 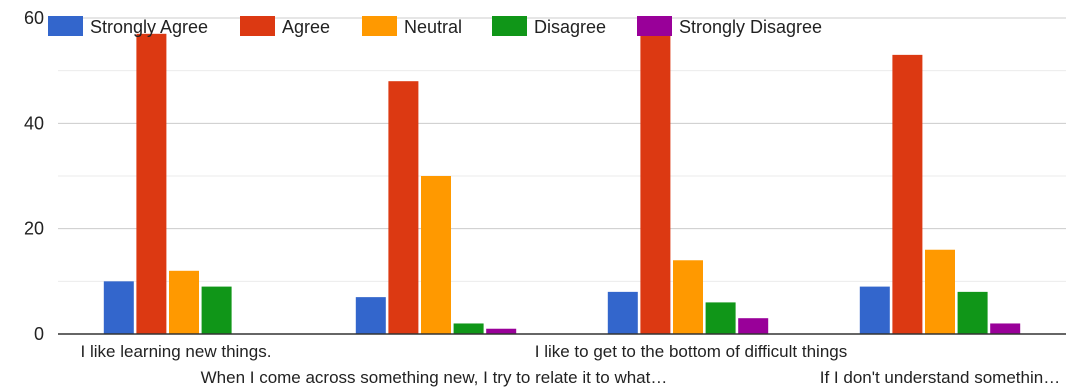 What do you see at coordinates (379, 26) in the screenshot?
I see `legend-swatch-neutral` at bounding box center [379, 26].